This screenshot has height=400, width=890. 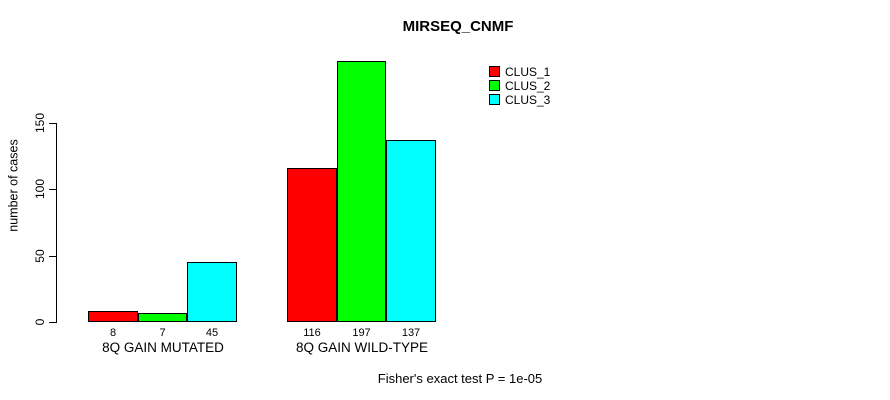 What do you see at coordinates (40, 256) in the screenshot?
I see `y-tick-label: 50` at bounding box center [40, 256].